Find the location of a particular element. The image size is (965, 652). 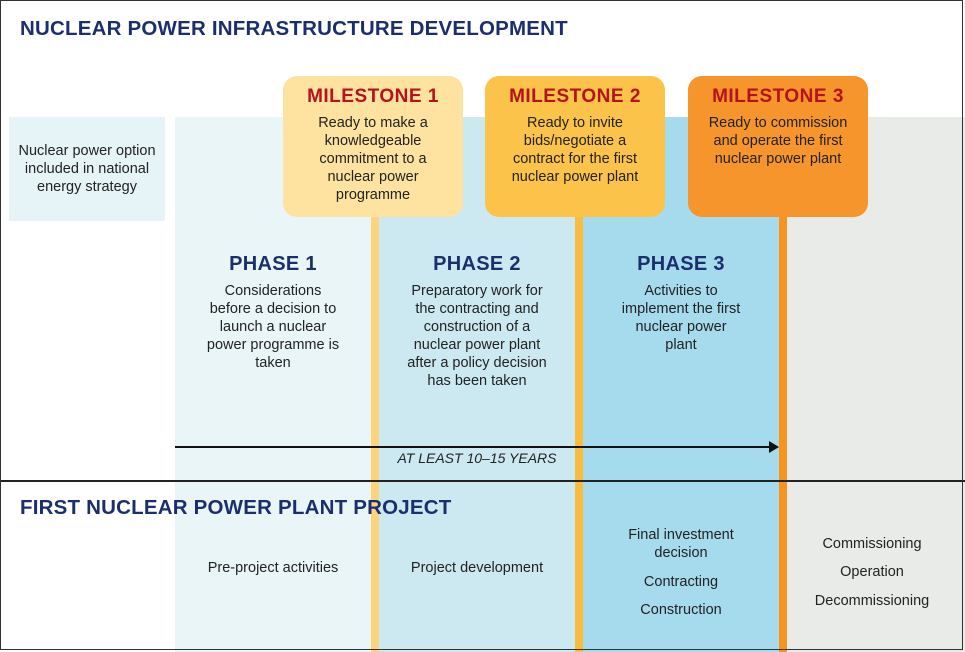

project-construction: Construction is located at coordinates (681, 610).